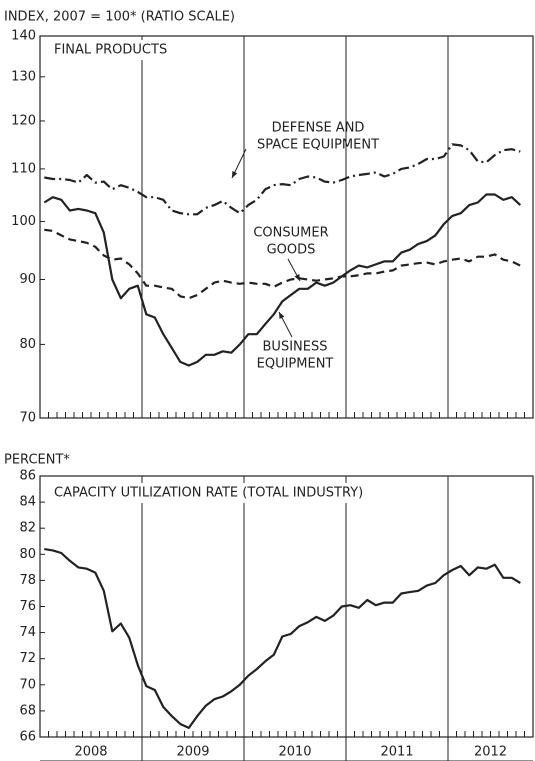 The image size is (535, 761). Describe the element at coordinates (27, 710) in the screenshot. I see `y-tick-label: 68` at that location.